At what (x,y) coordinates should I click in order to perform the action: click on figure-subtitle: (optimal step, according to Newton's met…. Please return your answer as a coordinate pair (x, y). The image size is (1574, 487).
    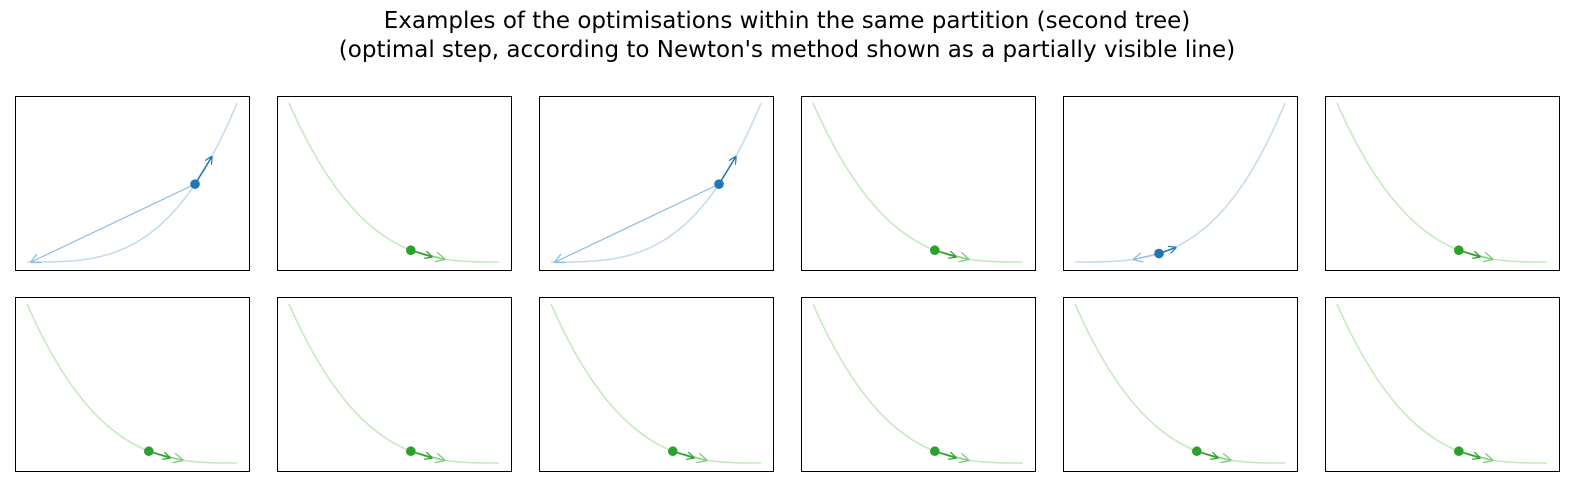
    Looking at the image, I should click on (787, 50).